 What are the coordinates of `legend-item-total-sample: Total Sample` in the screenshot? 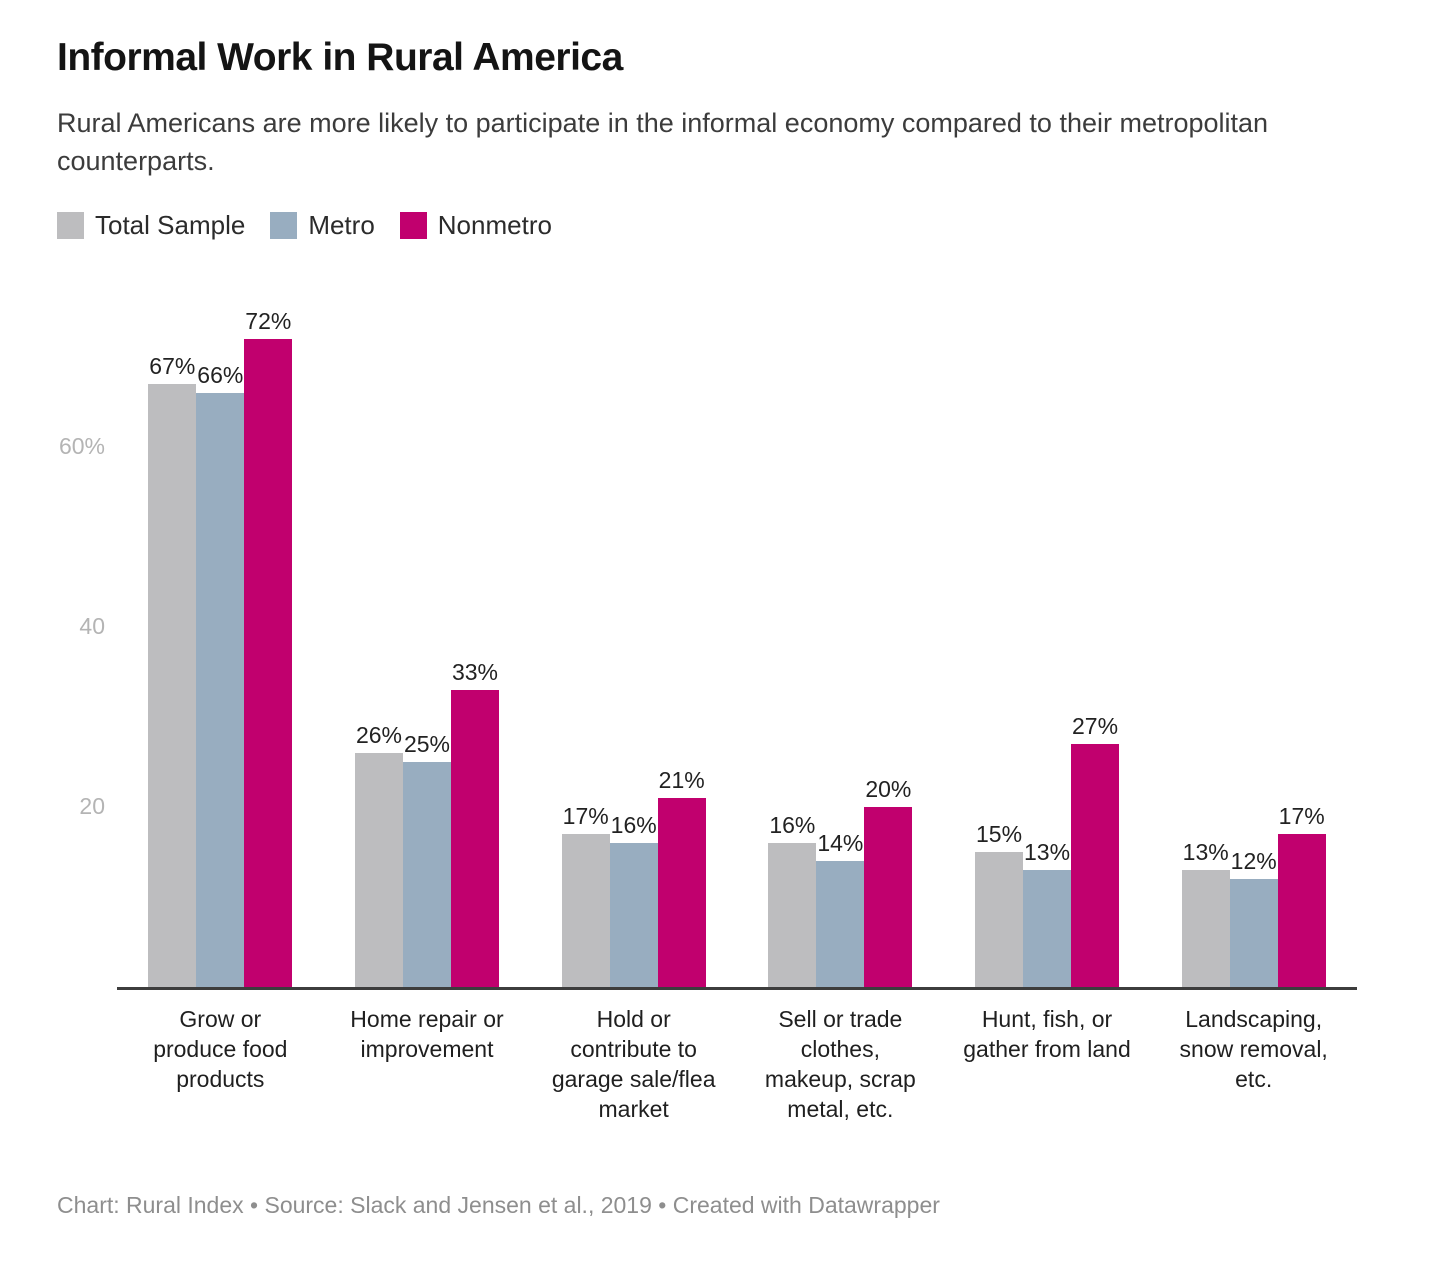 It's located at (151, 225).